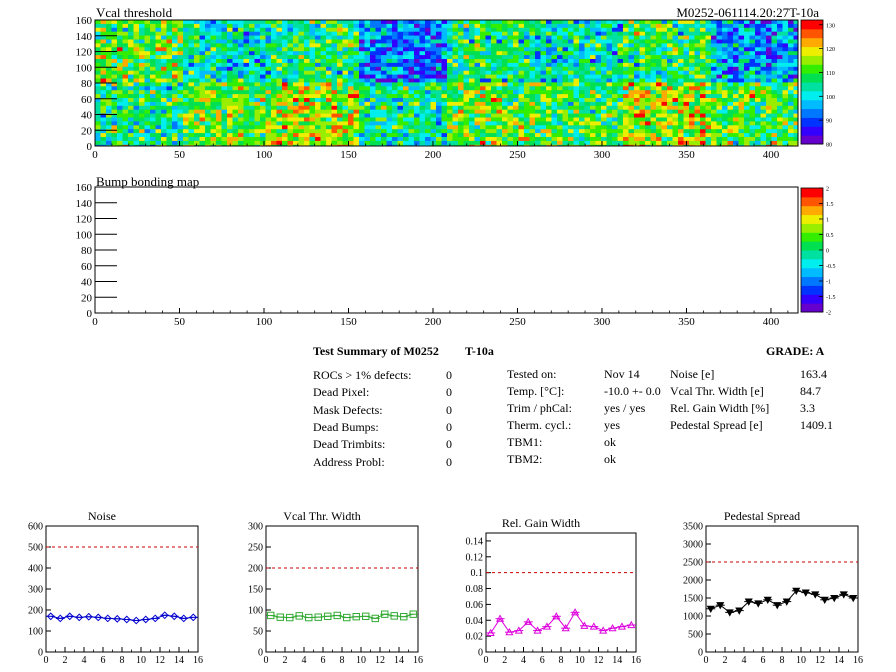  What do you see at coordinates (255, 569) in the screenshot?
I see `y-tick-label: 200` at bounding box center [255, 569].